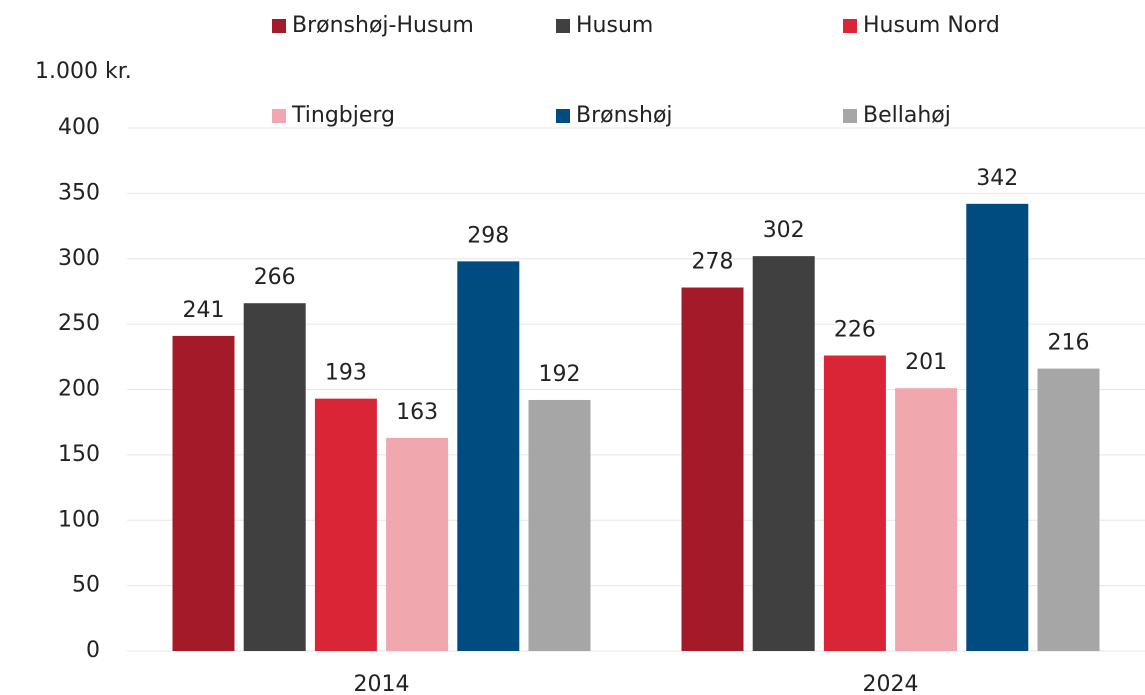 This screenshot has width=1145, height=695. What do you see at coordinates (855, 330) in the screenshot?
I see `value-label: 226` at bounding box center [855, 330].